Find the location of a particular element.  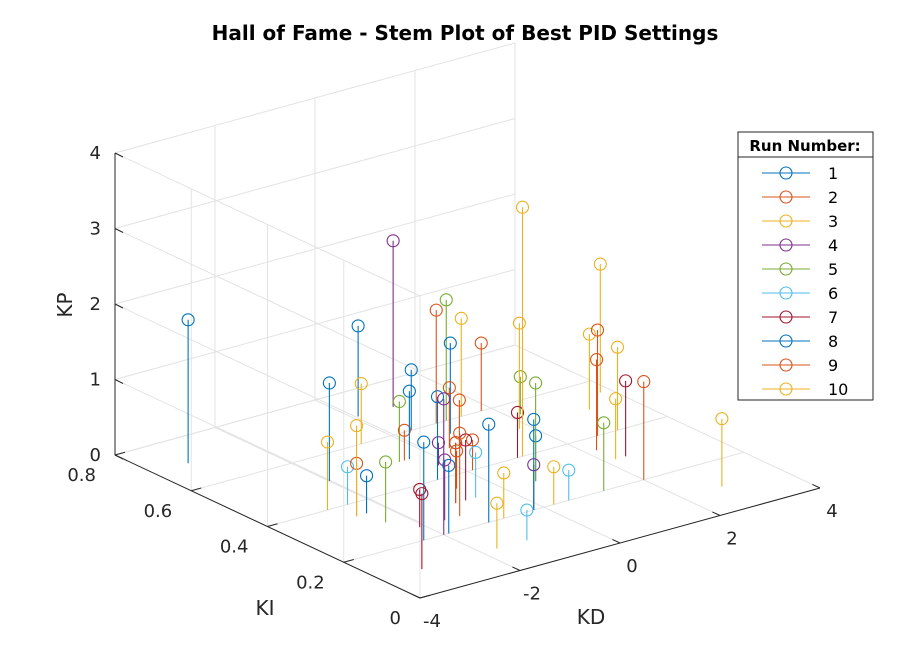

z-axis-label: KP is located at coordinates (65, 304).